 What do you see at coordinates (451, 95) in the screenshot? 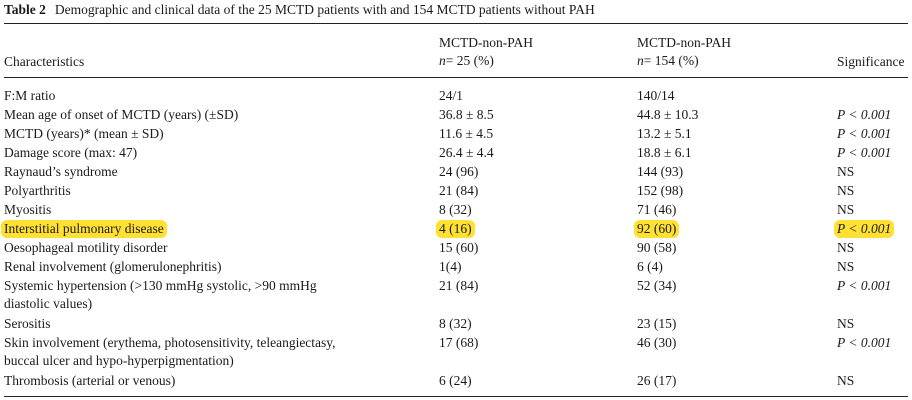
I see `row-group-1-value: 24/1` at bounding box center [451, 95].